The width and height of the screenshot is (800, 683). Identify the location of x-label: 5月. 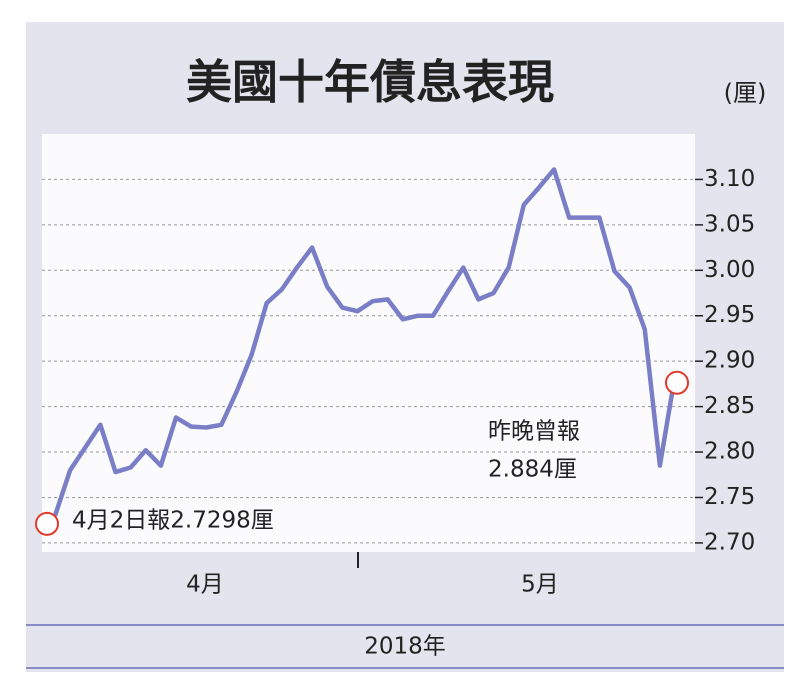
(540, 585).